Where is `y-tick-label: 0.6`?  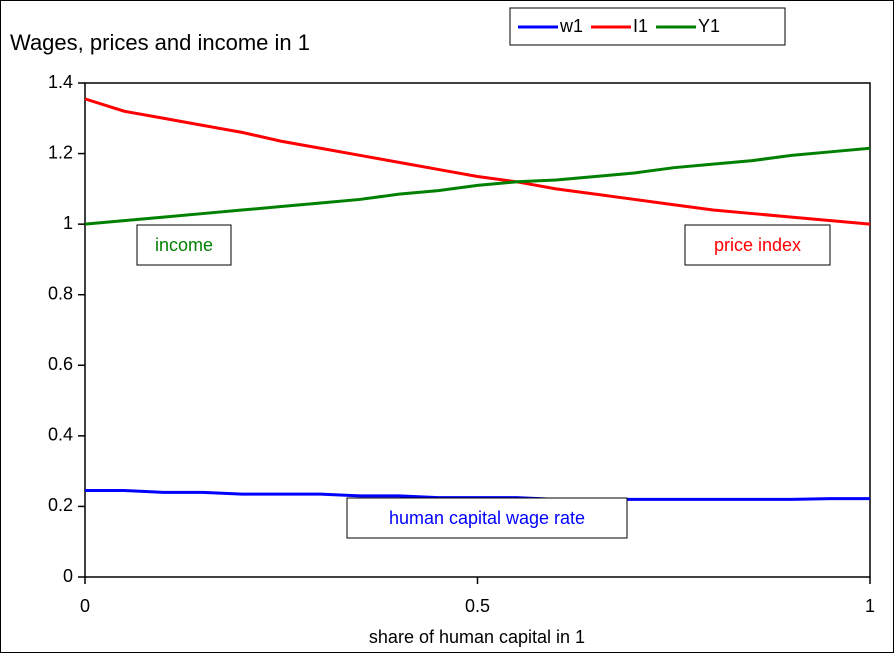 y-tick-label: 0.6 is located at coordinates (60, 364).